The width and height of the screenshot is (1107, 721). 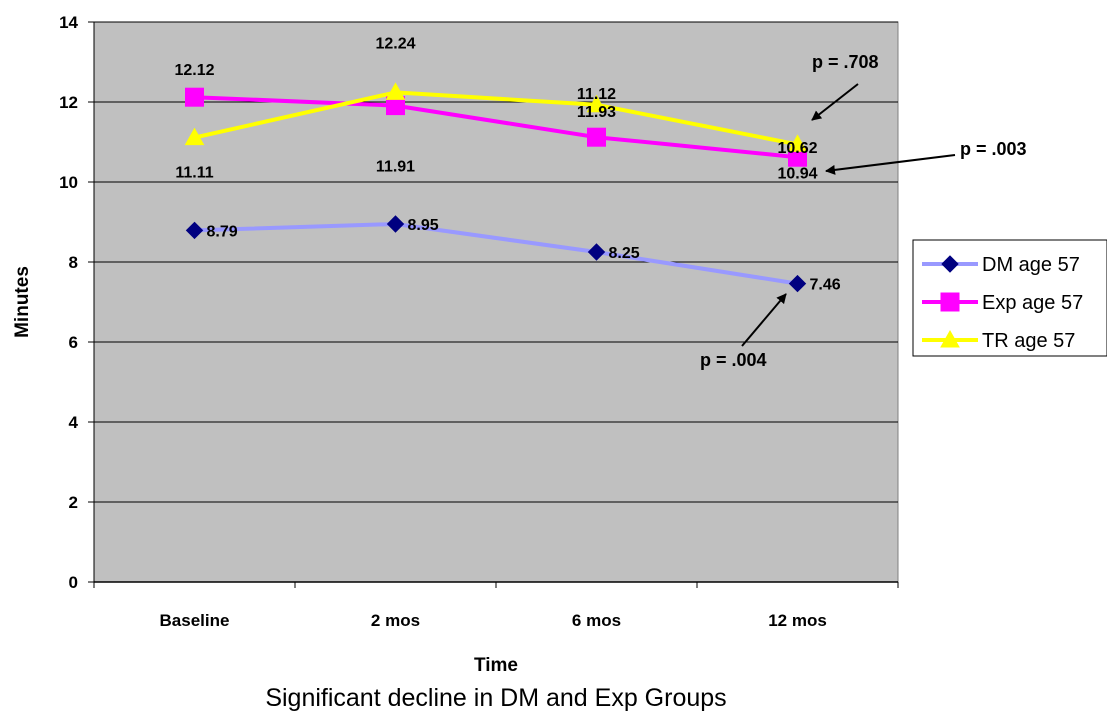 I want to click on data-label-dm-age-57-baseline: 8.79, so click(x=222, y=231).